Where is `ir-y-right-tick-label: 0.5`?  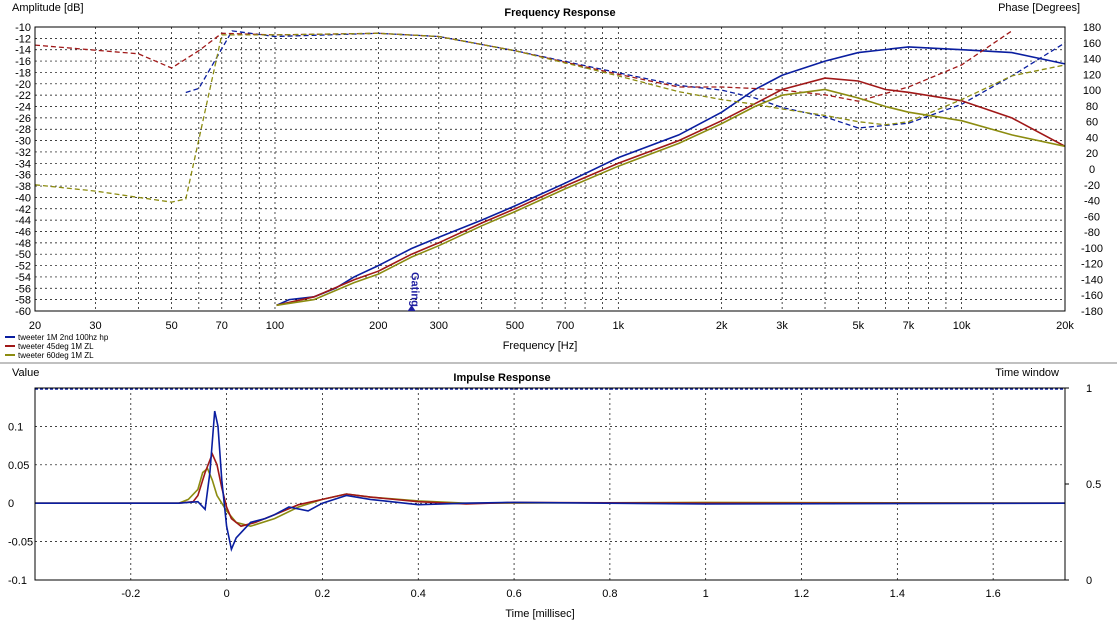 ir-y-right-tick-label: 0.5 is located at coordinates (1093, 485).